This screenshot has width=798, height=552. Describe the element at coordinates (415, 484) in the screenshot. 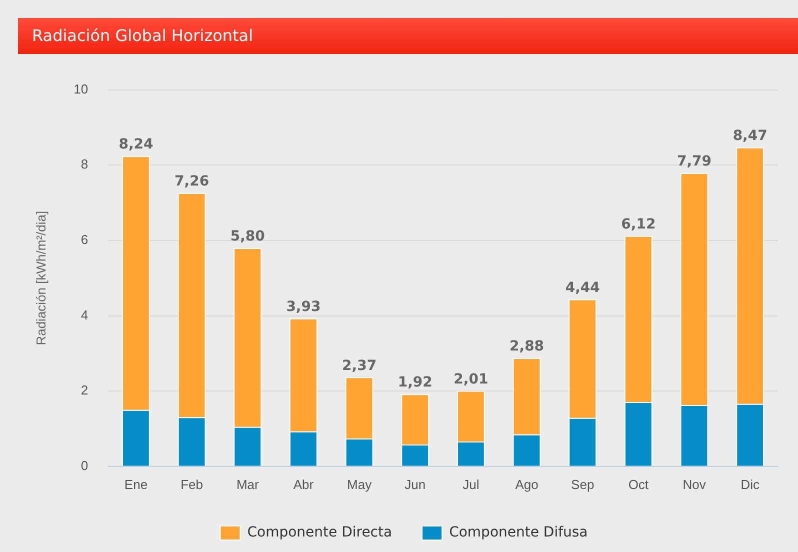

I see `x-tick-label: Jun` at that location.